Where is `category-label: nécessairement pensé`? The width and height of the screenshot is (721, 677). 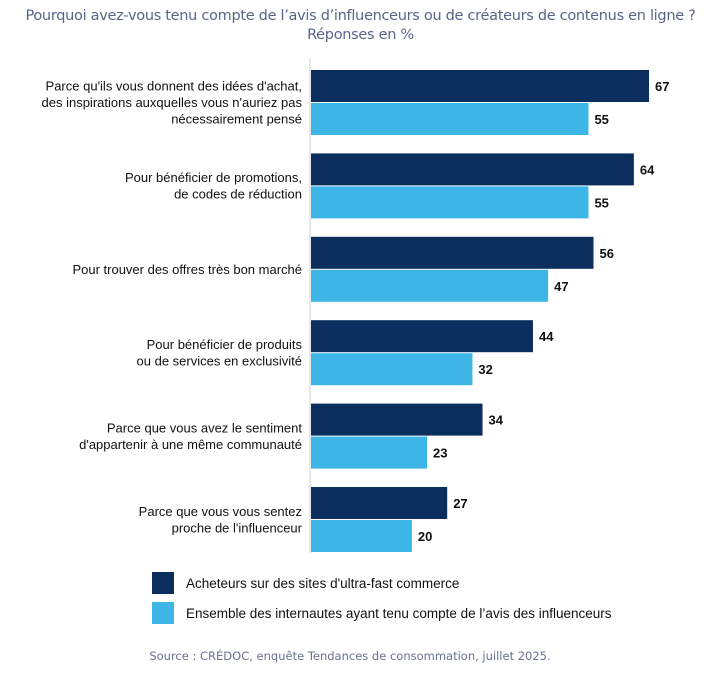 category-label: nécessairement pensé is located at coordinates (236, 119).